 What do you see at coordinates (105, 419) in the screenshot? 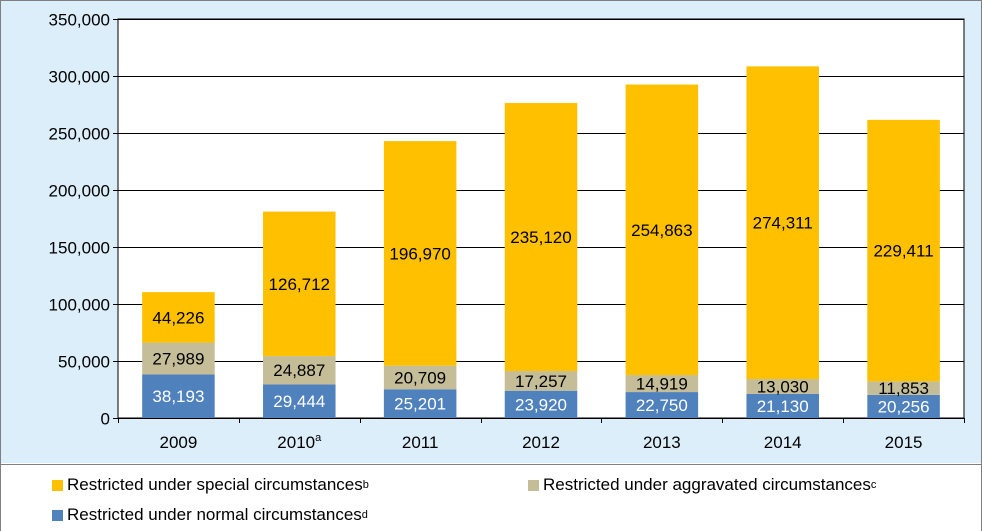
I see `y-tick-label: 0` at bounding box center [105, 419].